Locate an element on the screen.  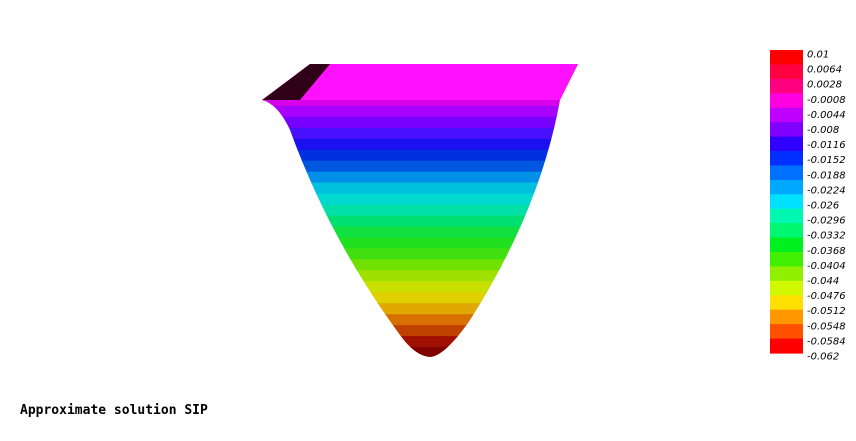
legend-label: -0.0332 is located at coordinates (826, 236).